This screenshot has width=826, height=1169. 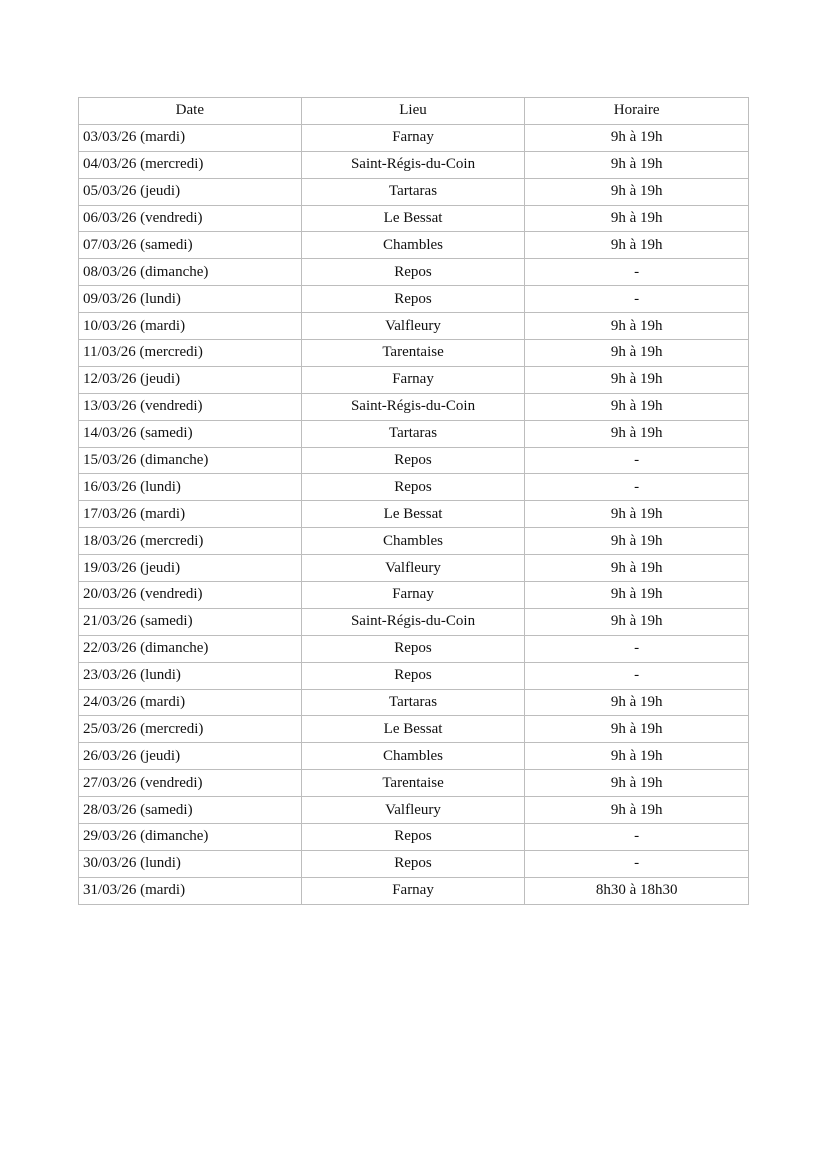 What do you see at coordinates (190, 837) in the screenshot?
I see `cell-date: 29/03/26 (dimanche)` at bounding box center [190, 837].